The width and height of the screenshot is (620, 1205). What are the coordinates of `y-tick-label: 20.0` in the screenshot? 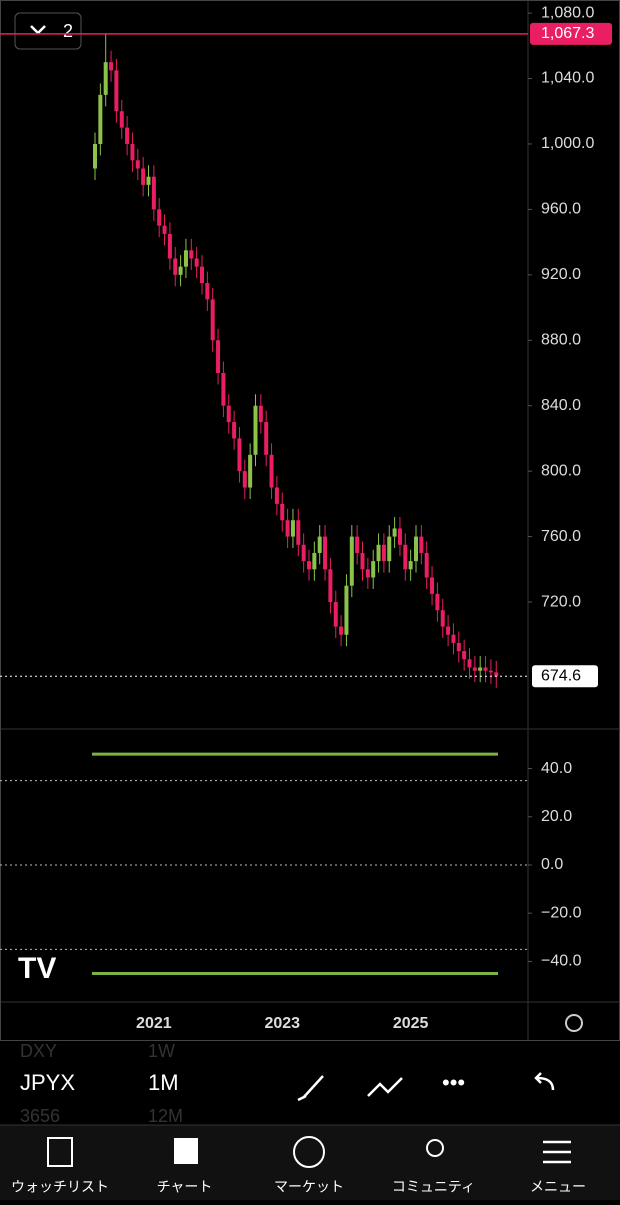 It's located at (556, 816).